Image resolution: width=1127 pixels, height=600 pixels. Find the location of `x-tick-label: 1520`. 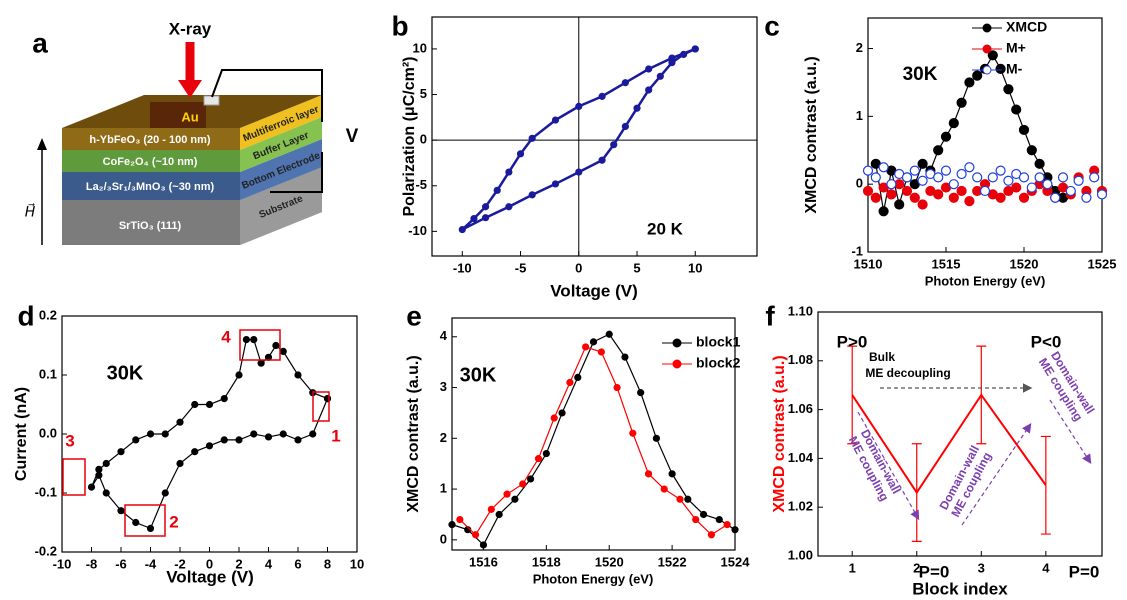

x-tick-label: 1520 is located at coordinates (609, 561).